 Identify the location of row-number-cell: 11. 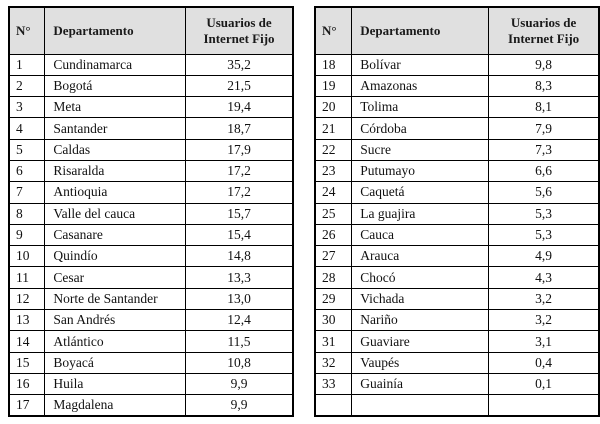
(27, 277).